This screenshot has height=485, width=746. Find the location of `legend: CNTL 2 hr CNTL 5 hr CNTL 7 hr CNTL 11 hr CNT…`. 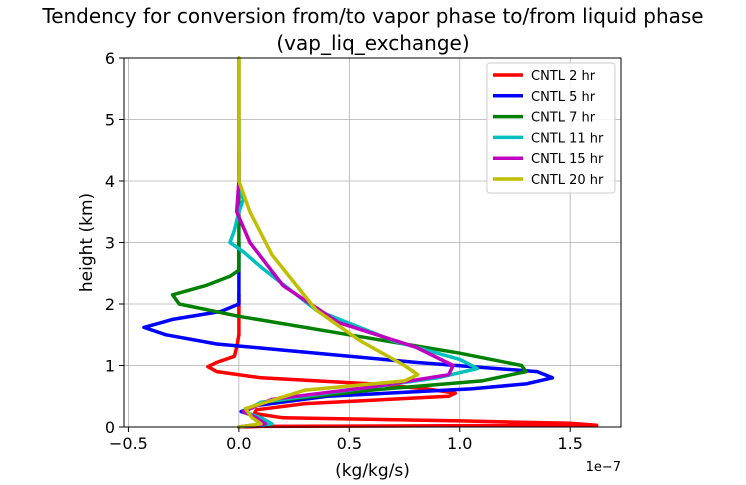

legend: CNTL 2 hr CNTL 5 hr CNTL 7 hr CNTL 11 hr CNT… is located at coordinates (551, 128).